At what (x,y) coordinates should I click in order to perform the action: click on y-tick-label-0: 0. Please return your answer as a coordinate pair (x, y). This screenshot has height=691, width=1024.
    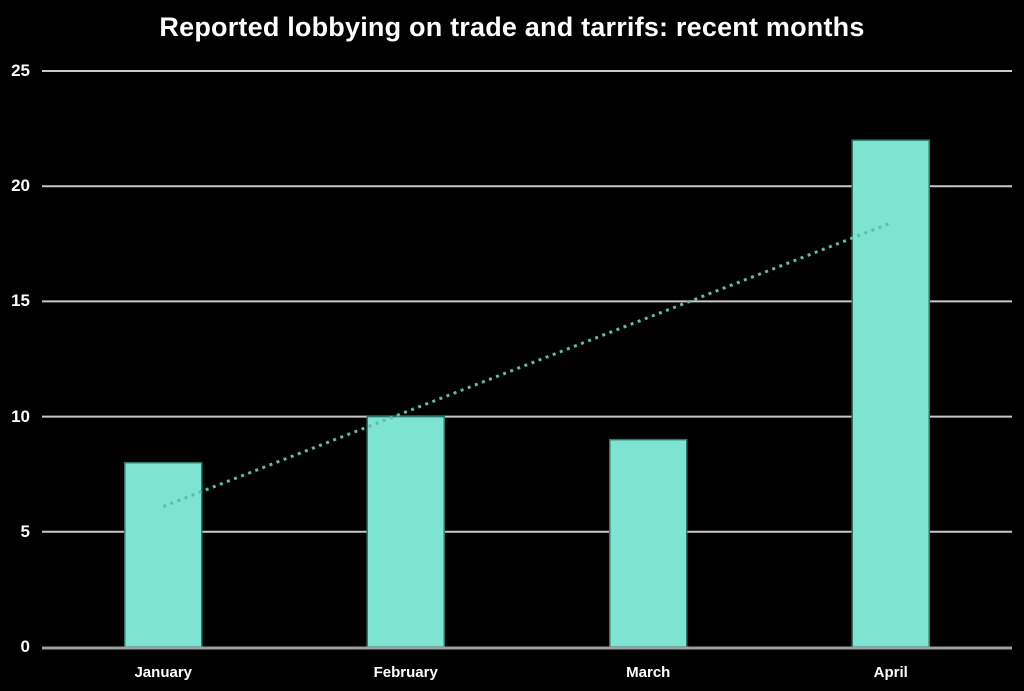
    Looking at the image, I should click on (25, 646).